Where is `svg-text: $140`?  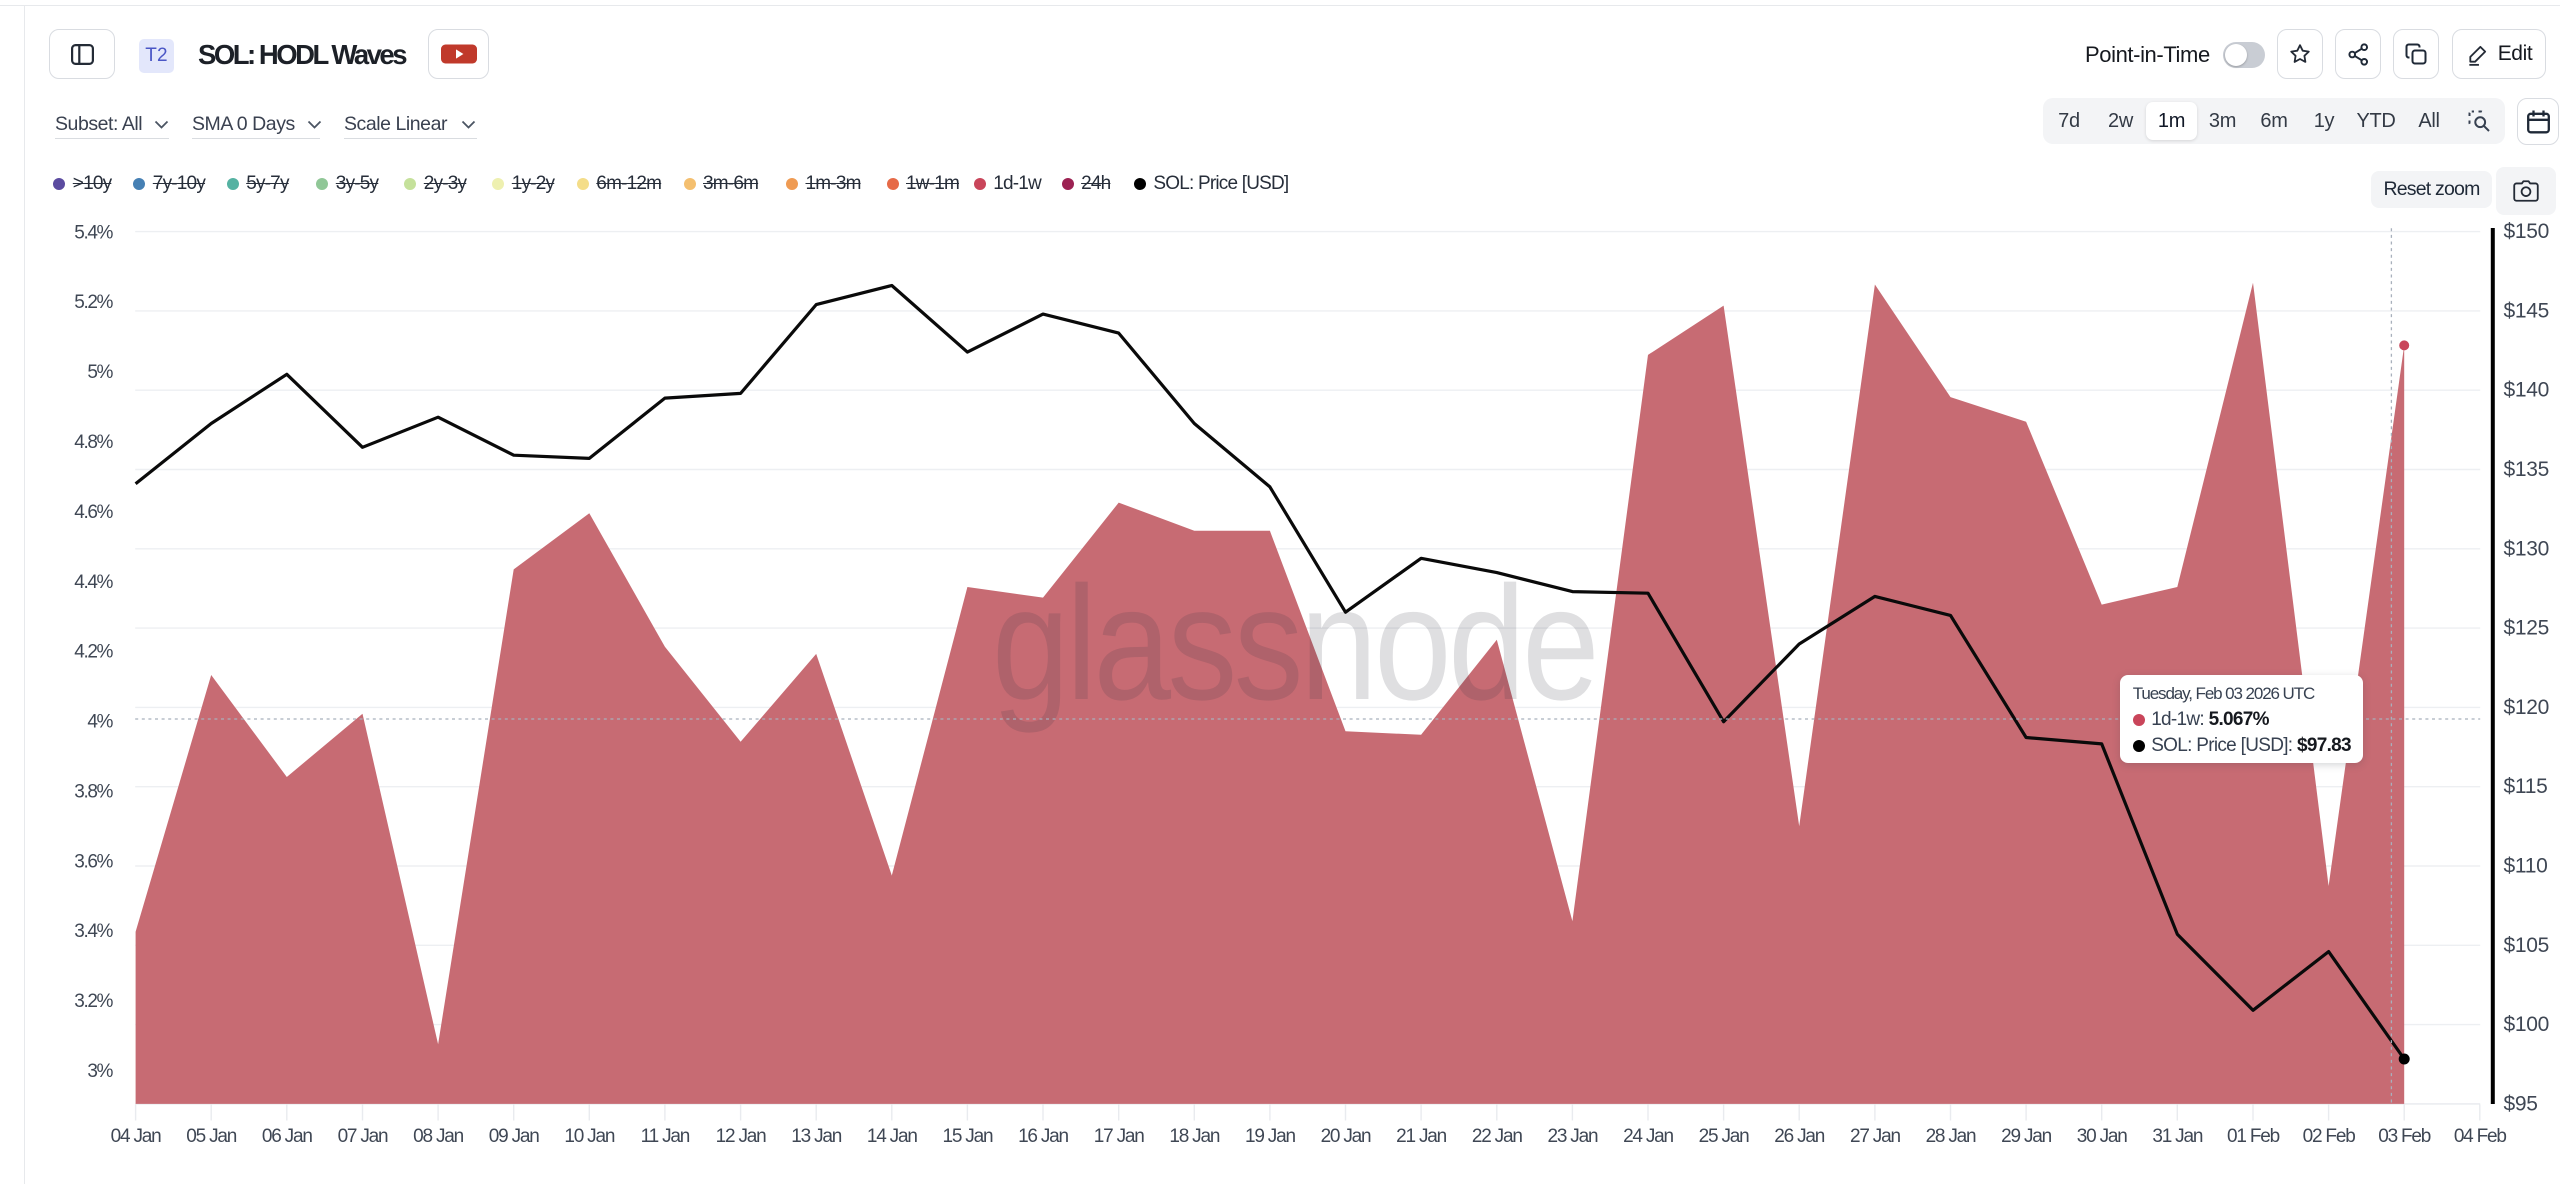
svg-text: $140 is located at coordinates (2527, 390).